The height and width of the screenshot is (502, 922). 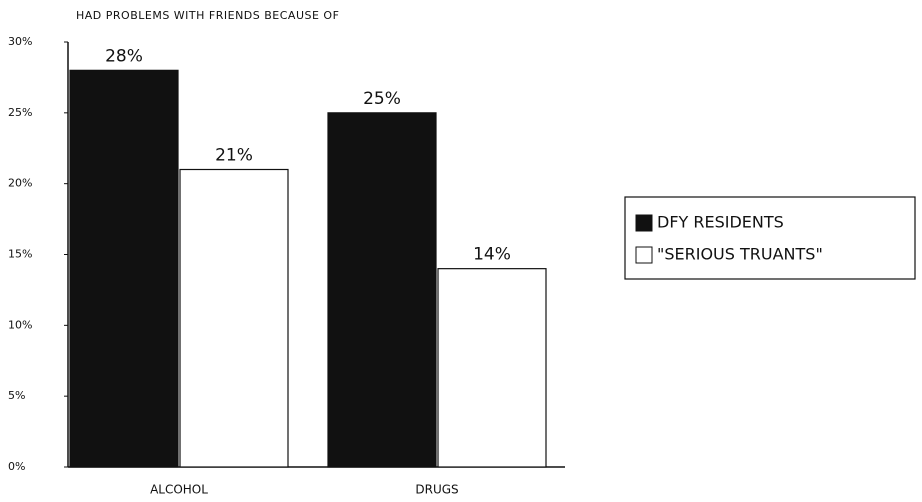 I want to click on y-tick-label: 30%, so click(x=20, y=41).